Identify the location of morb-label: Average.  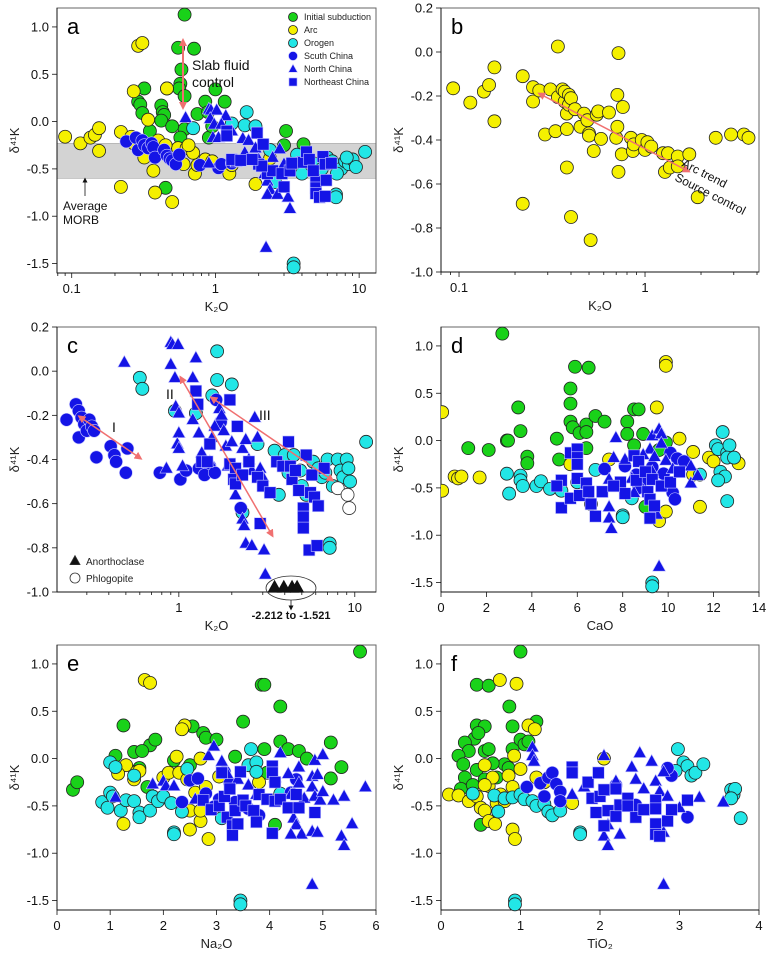
(85, 206).